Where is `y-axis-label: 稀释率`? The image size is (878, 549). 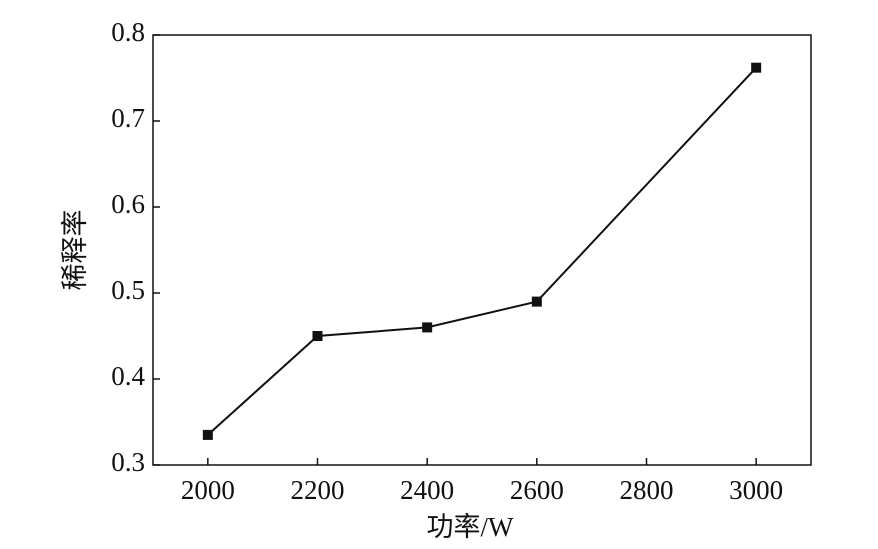
y-axis-label: 稀释率 is located at coordinates (75, 250).